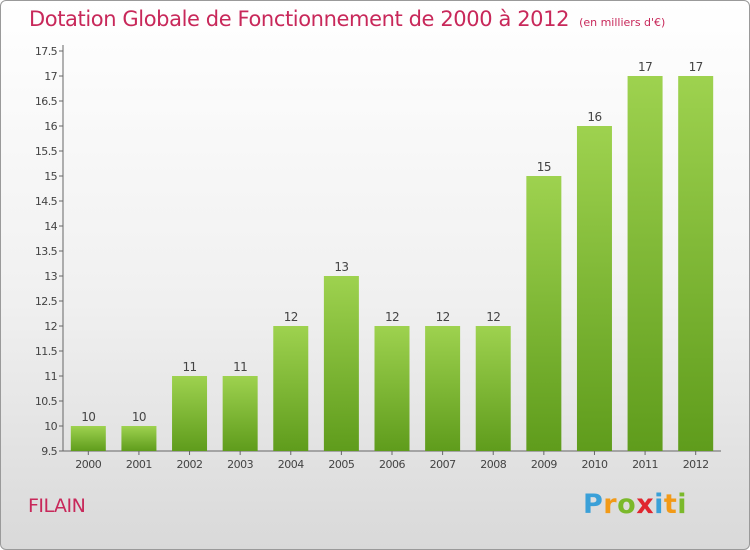 The image size is (750, 550). I want to click on y-tick-label: 16.5, so click(46, 101).